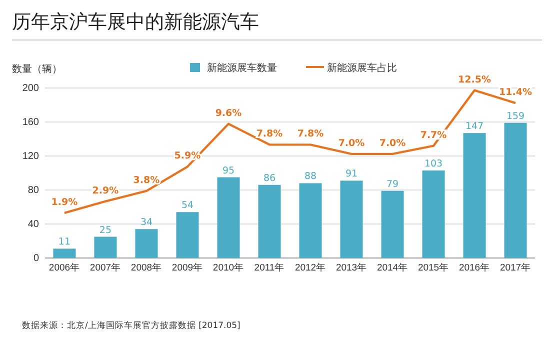  Describe the element at coordinates (64, 268) in the screenshot. I see `x-tick-label: 2006年` at that location.